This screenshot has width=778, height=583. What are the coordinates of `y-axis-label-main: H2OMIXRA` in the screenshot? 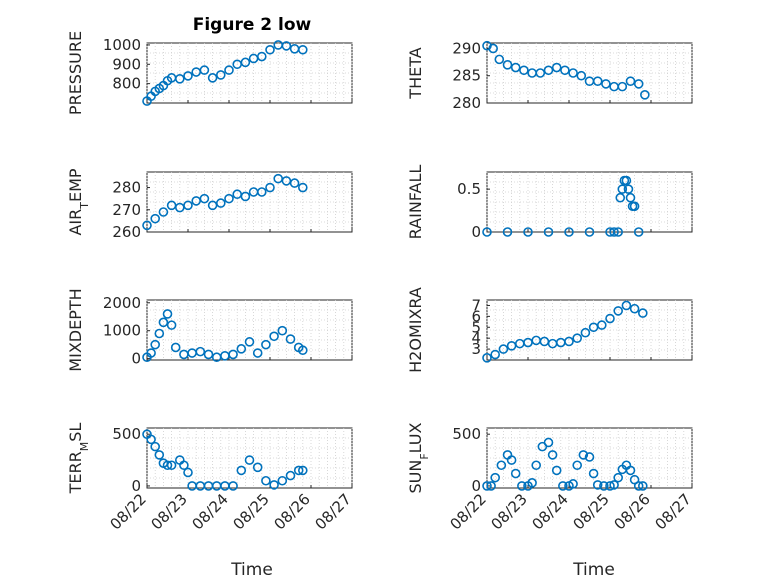 It's located at (415, 330).